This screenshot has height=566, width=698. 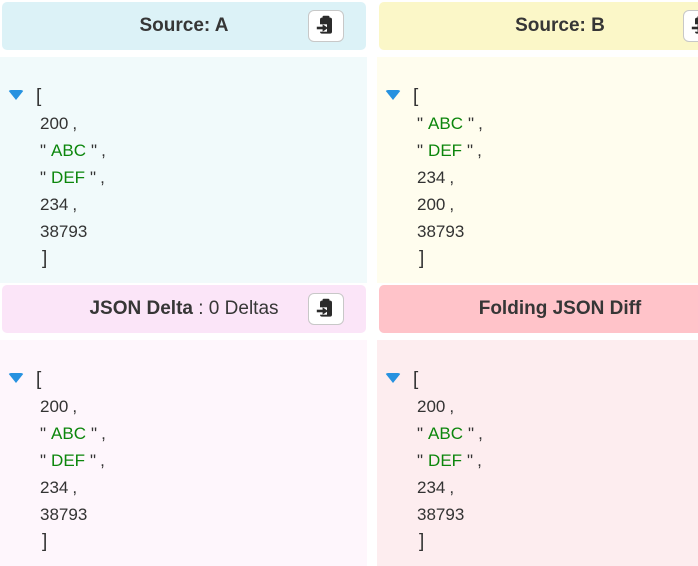 I want to click on source-a-title: Source: A, so click(x=184, y=25).